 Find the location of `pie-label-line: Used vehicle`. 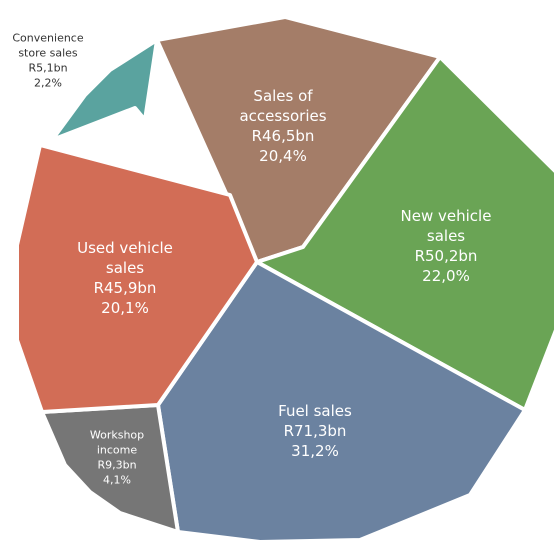

pie-label-line: Used vehicle is located at coordinates (125, 248).